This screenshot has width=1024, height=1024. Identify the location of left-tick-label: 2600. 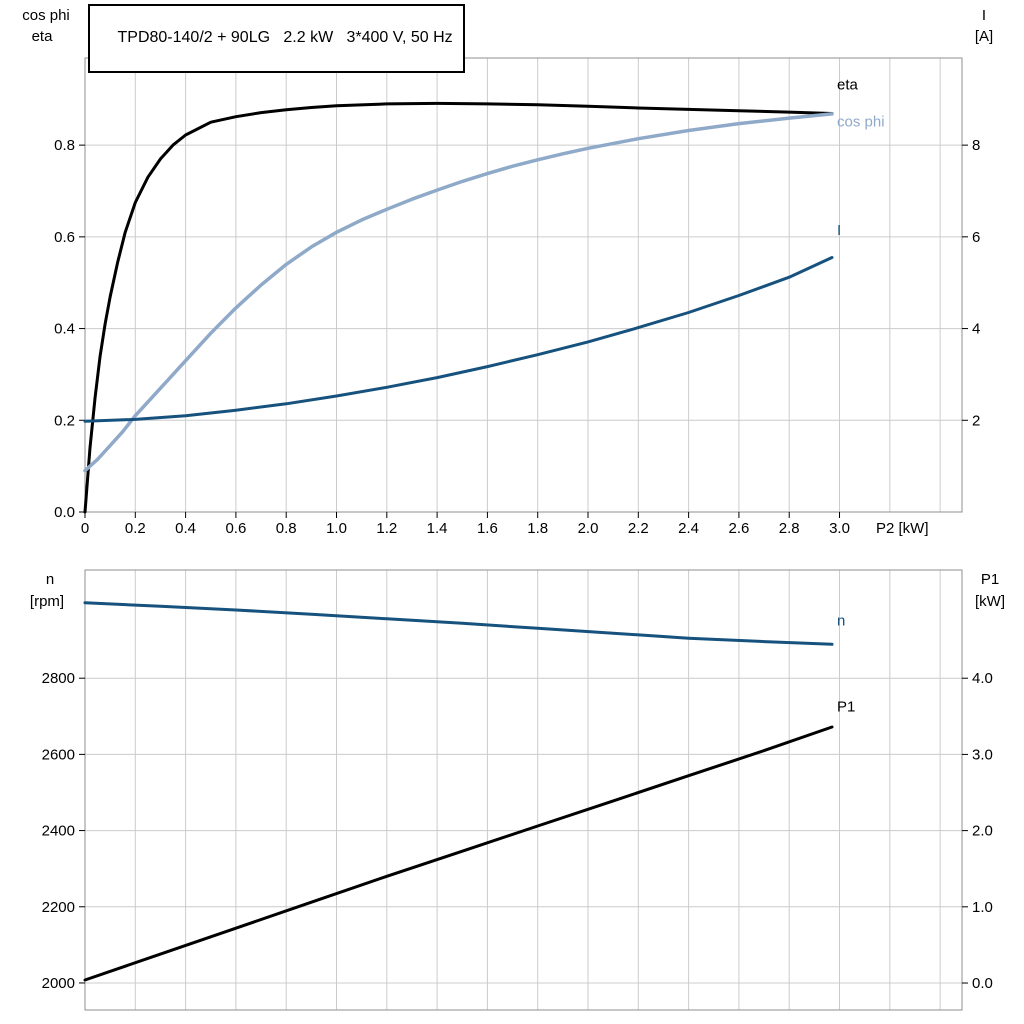
(58, 754).